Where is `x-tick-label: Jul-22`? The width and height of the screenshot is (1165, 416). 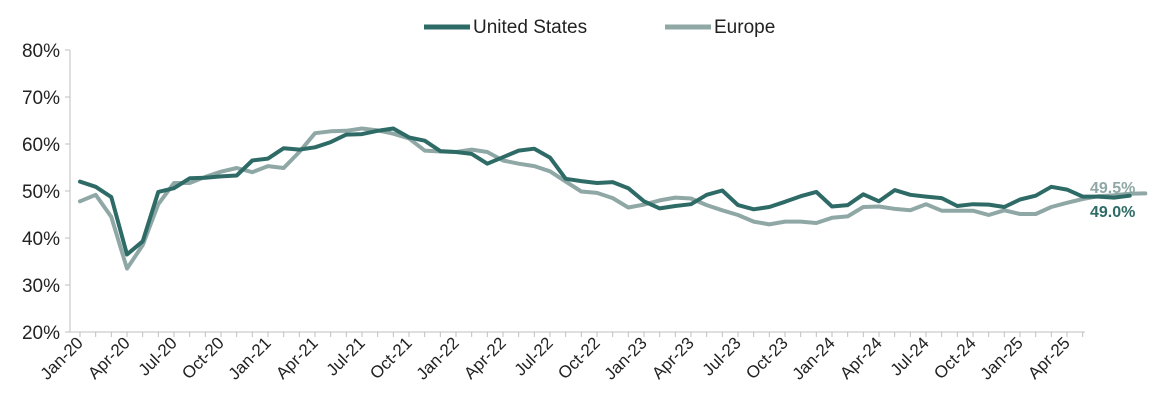
x-tick-label: Jul-22 is located at coordinates (534, 356).